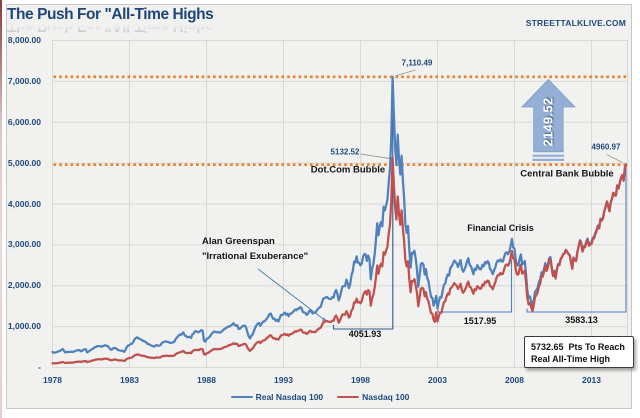 Image resolution: width=640 pixels, height=418 pixels. Describe the element at coordinates (255, 256) in the screenshot. I see `greenspan-line2: "Irrational Exuberance"` at that location.